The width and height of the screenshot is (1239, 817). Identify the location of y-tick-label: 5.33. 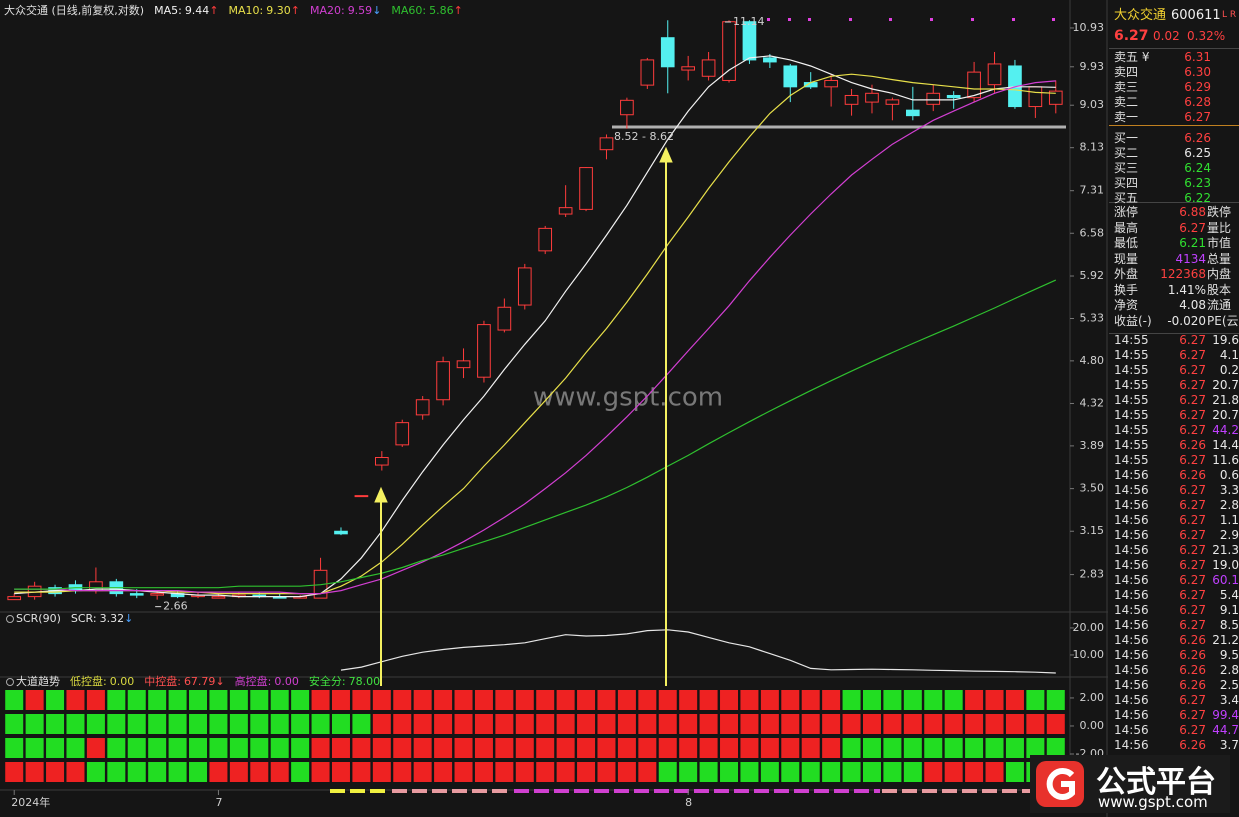
(1092, 317).